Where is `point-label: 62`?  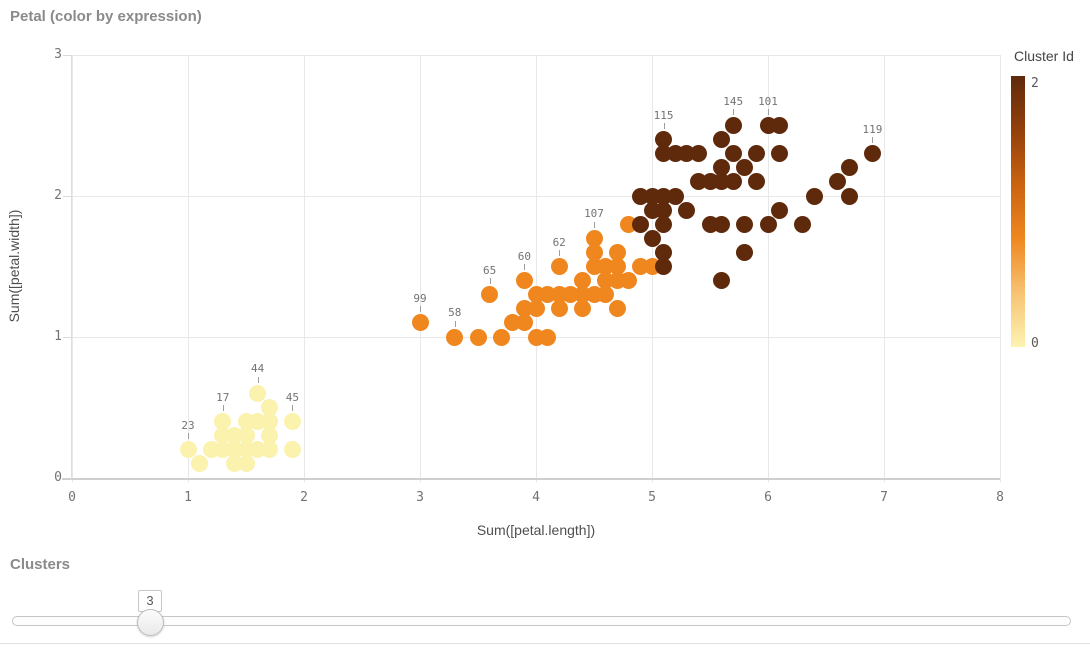 point-label: 62 is located at coordinates (559, 242).